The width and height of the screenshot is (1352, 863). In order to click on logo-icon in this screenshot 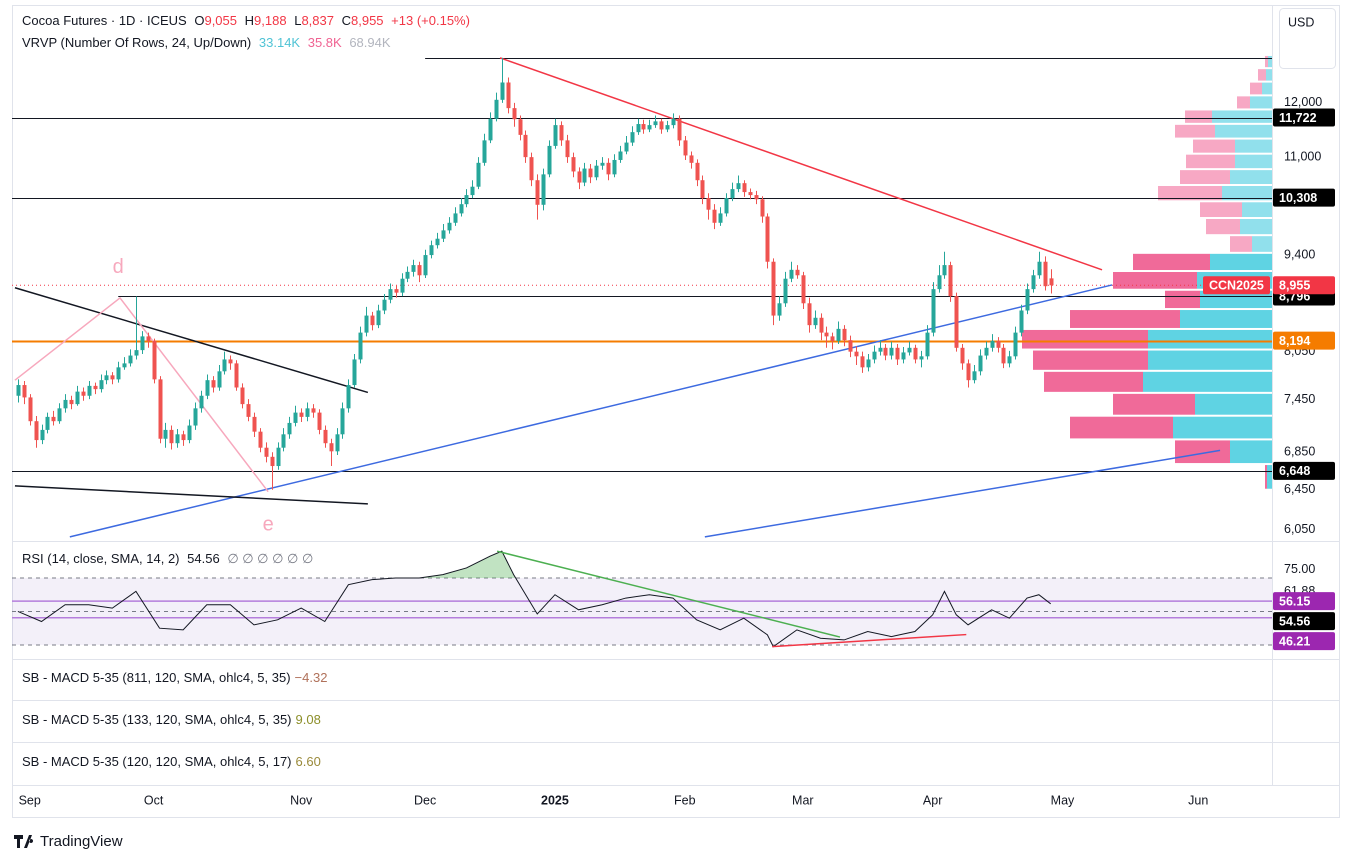, I will do `click(24, 841)`.